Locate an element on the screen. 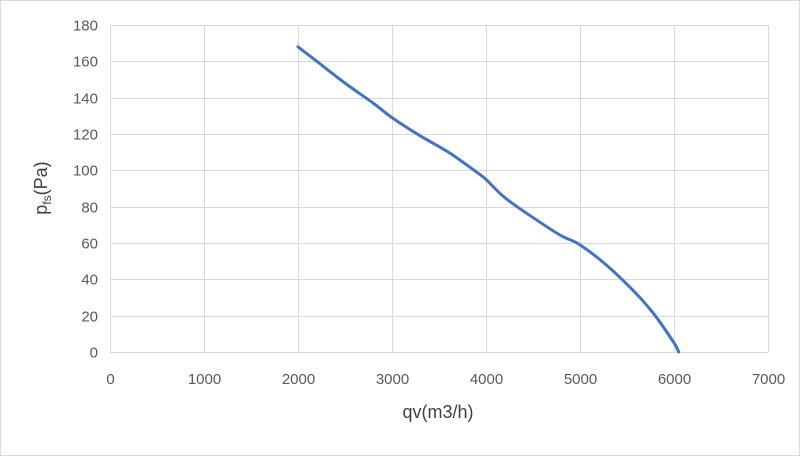  x-tick-label: 7000 is located at coordinates (768, 379).